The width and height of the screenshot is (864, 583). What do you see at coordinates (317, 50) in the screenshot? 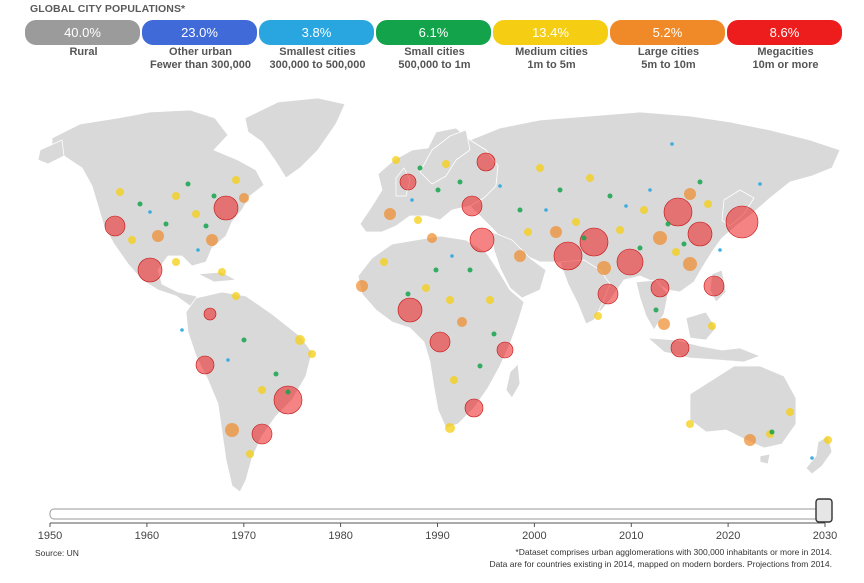
I see `legend-smallest-cities: 3.8% Smallest cities 300,000 to 500,000` at bounding box center [317, 50].